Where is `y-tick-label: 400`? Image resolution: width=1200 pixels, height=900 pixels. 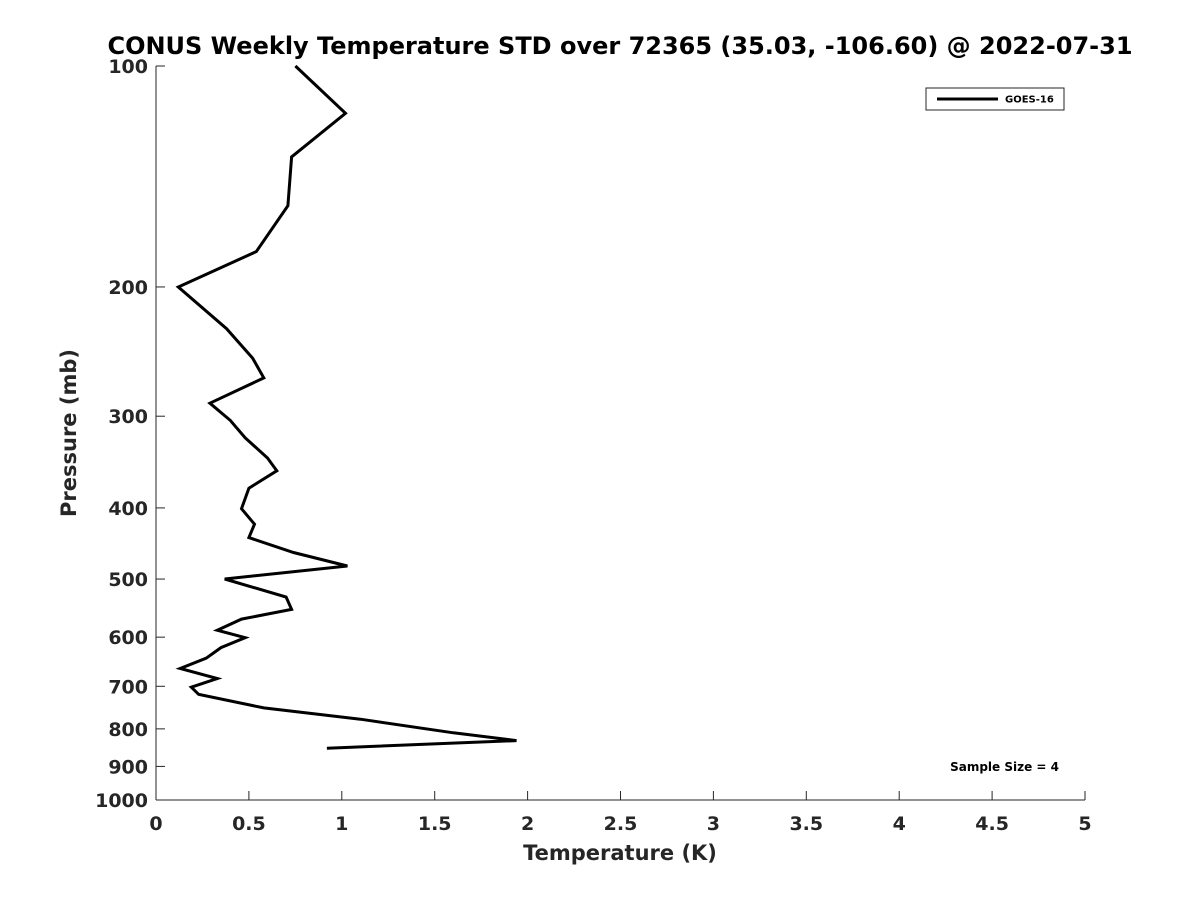
y-tick-label: 400 is located at coordinates (128, 509).